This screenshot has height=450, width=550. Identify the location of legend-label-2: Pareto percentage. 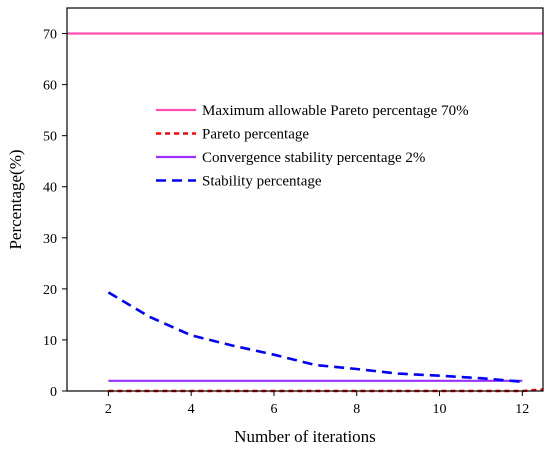
(255, 135).